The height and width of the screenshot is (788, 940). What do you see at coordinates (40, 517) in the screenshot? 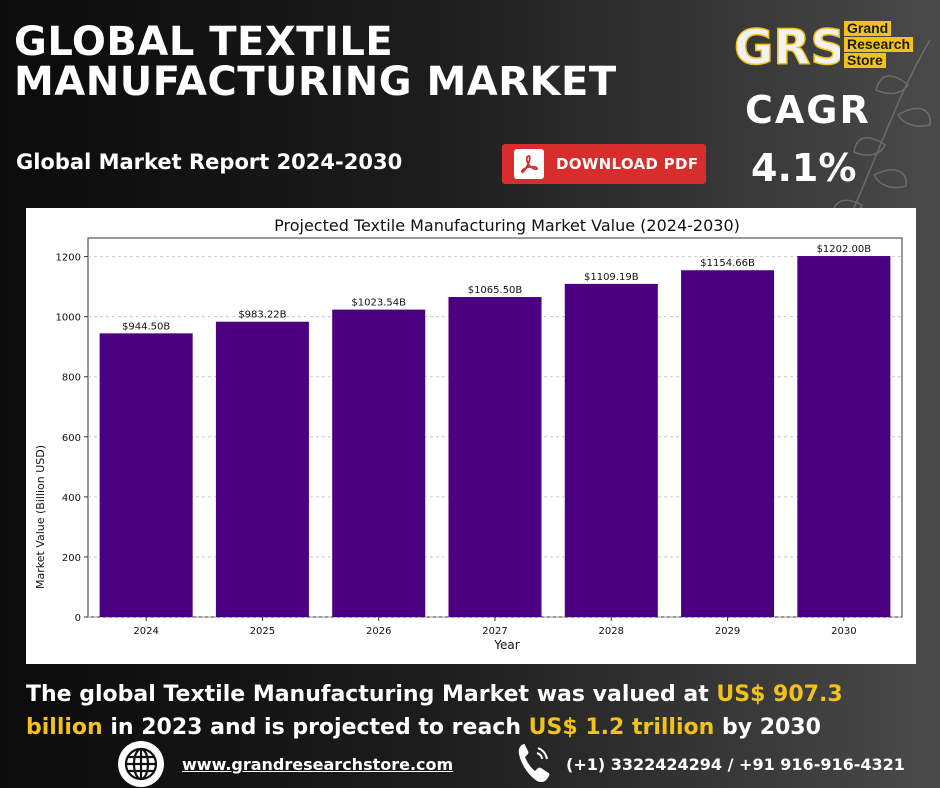
I see `chart-y-axis-label: Market Value (Billion USD)` at bounding box center [40, 517].